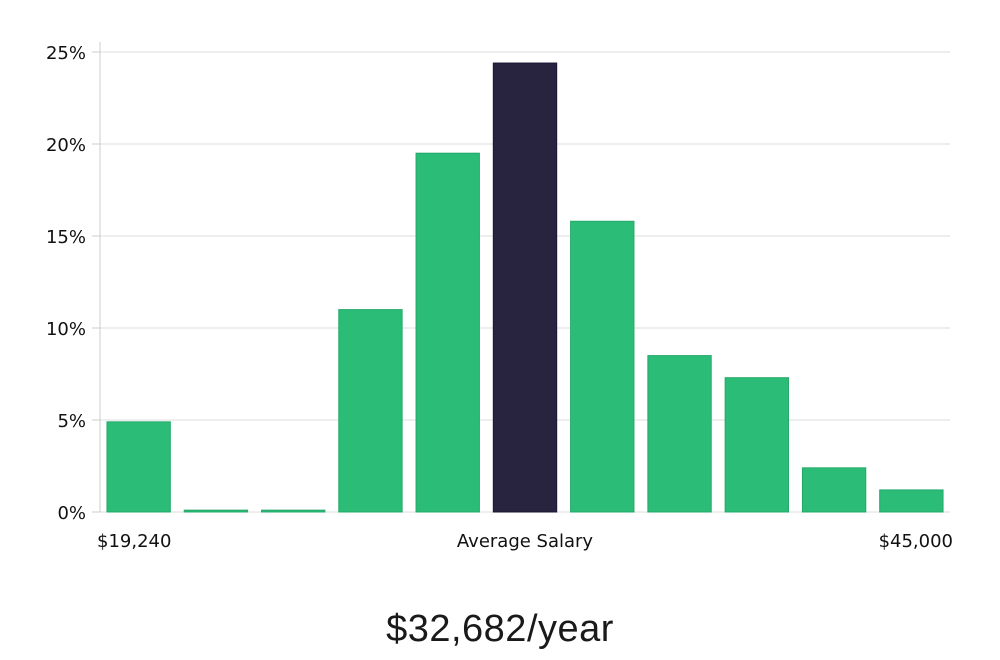 The image size is (1000, 660). What do you see at coordinates (66, 237) in the screenshot?
I see `y-tick-label: 15%` at bounding box center [66, 237].